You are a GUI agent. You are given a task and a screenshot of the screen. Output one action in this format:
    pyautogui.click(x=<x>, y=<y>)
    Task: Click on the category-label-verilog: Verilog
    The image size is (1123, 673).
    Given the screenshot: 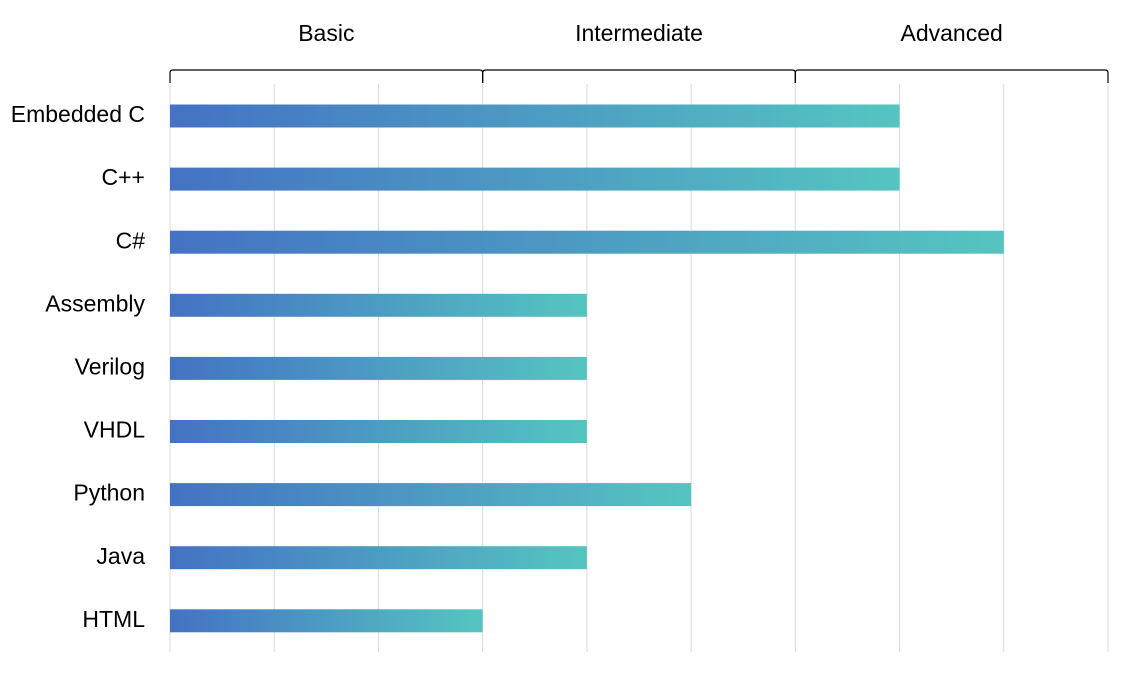 What is the action you would take?
    pyautogui.click(x=110, y=366)
    